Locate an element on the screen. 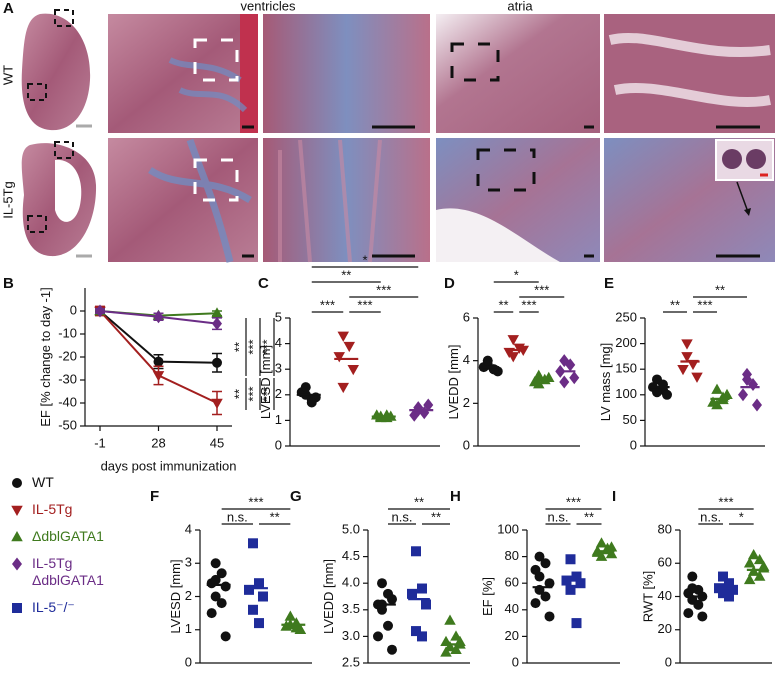 The height and width of the screenshot is (683, 775). panel-label: D is located at coordinates (449, 283).